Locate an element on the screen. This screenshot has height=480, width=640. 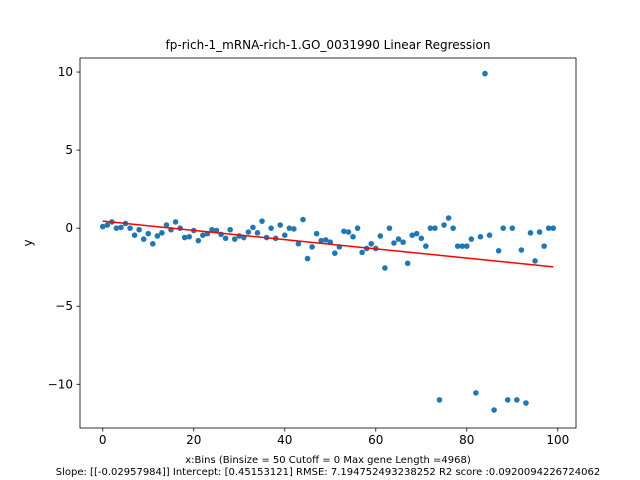
y-tick-label: −10 is located at coordinates (60, 384).